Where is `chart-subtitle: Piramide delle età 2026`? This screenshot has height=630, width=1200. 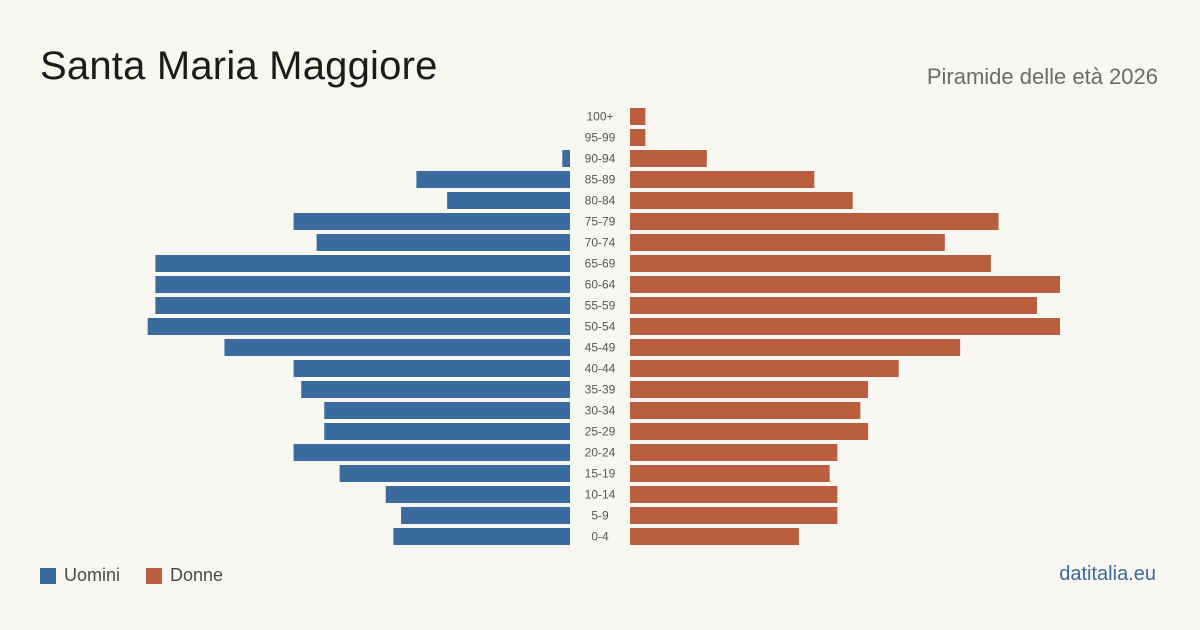 chart-subtitle: Piramide delle età 2026 is located at coordinates (1042, 76).